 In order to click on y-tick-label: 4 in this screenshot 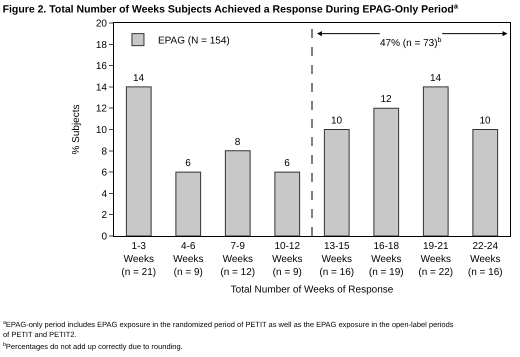, I will do `click(104, 194)`.